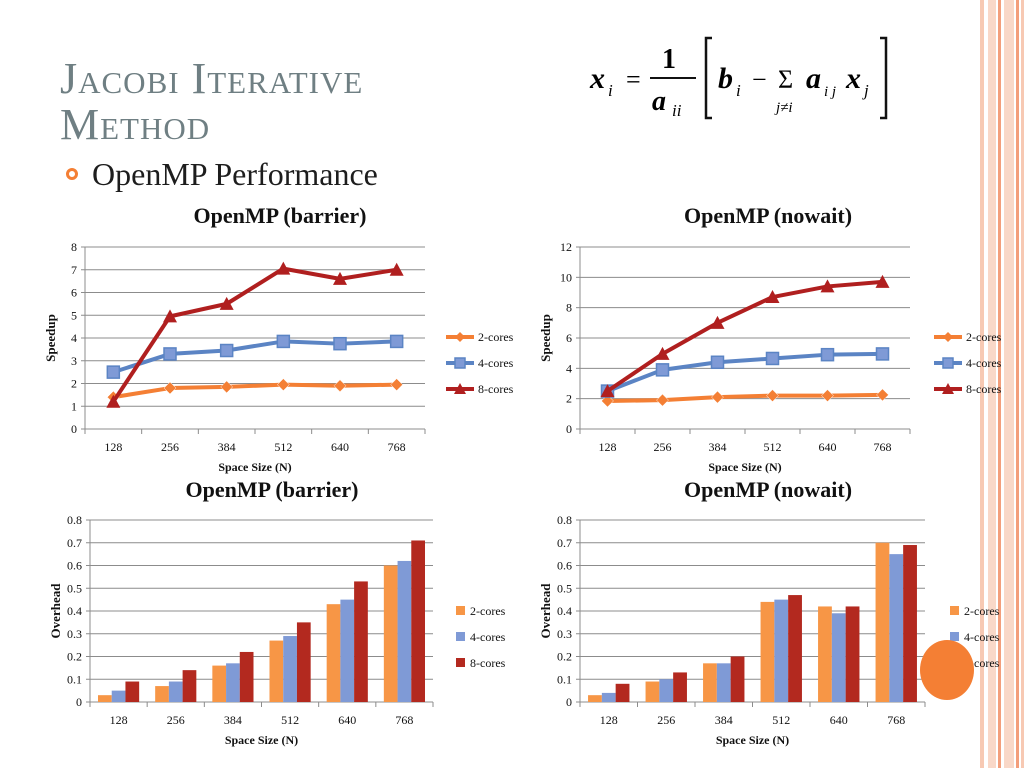  What do you see at coordinates (610, 90) in the screenshot?
I see `formula-lhs-sub: i` at bounding box center [610, 90].